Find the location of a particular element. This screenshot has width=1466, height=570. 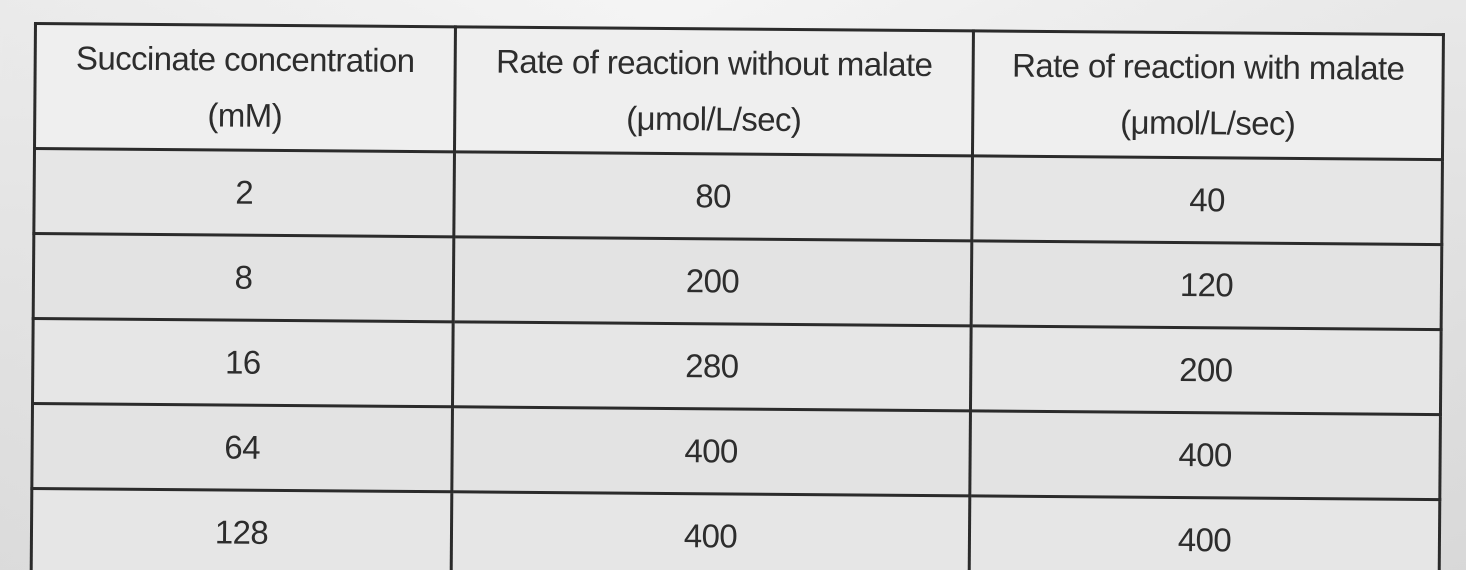

cell-rate-without-malate: 280 is located at coordinates (712, 366).